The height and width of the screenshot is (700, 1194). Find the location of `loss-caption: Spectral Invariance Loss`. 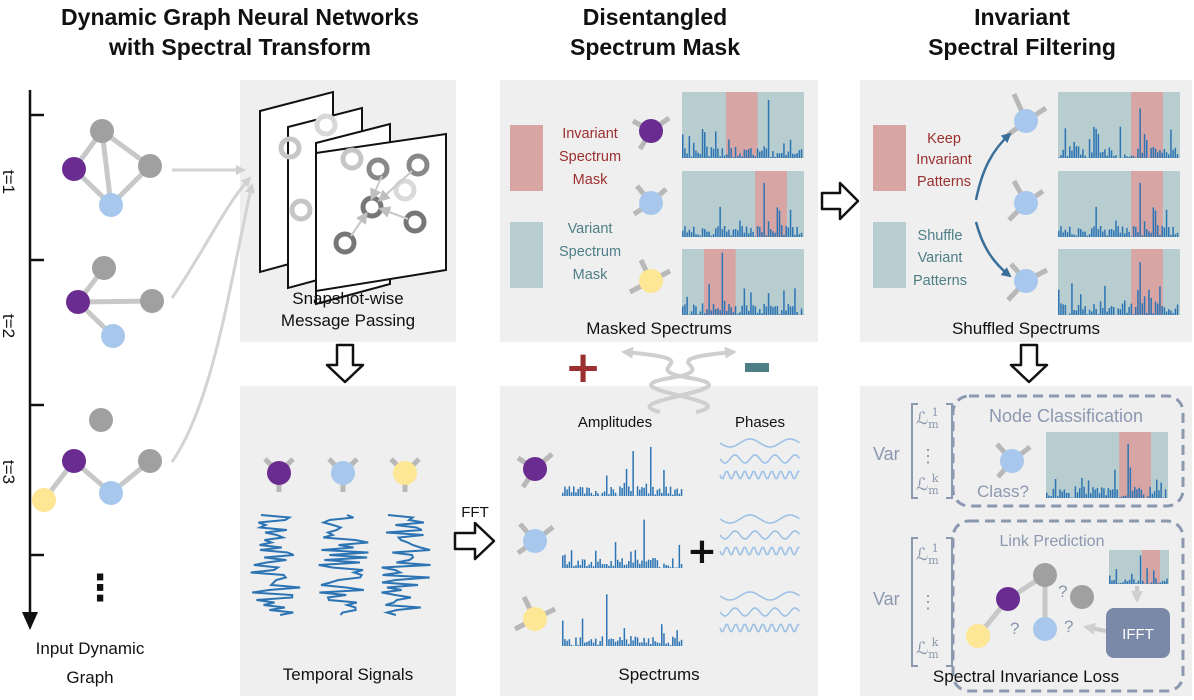

loss-caption: Spectral Invariance Loss is located at coordinates (1026, 676).